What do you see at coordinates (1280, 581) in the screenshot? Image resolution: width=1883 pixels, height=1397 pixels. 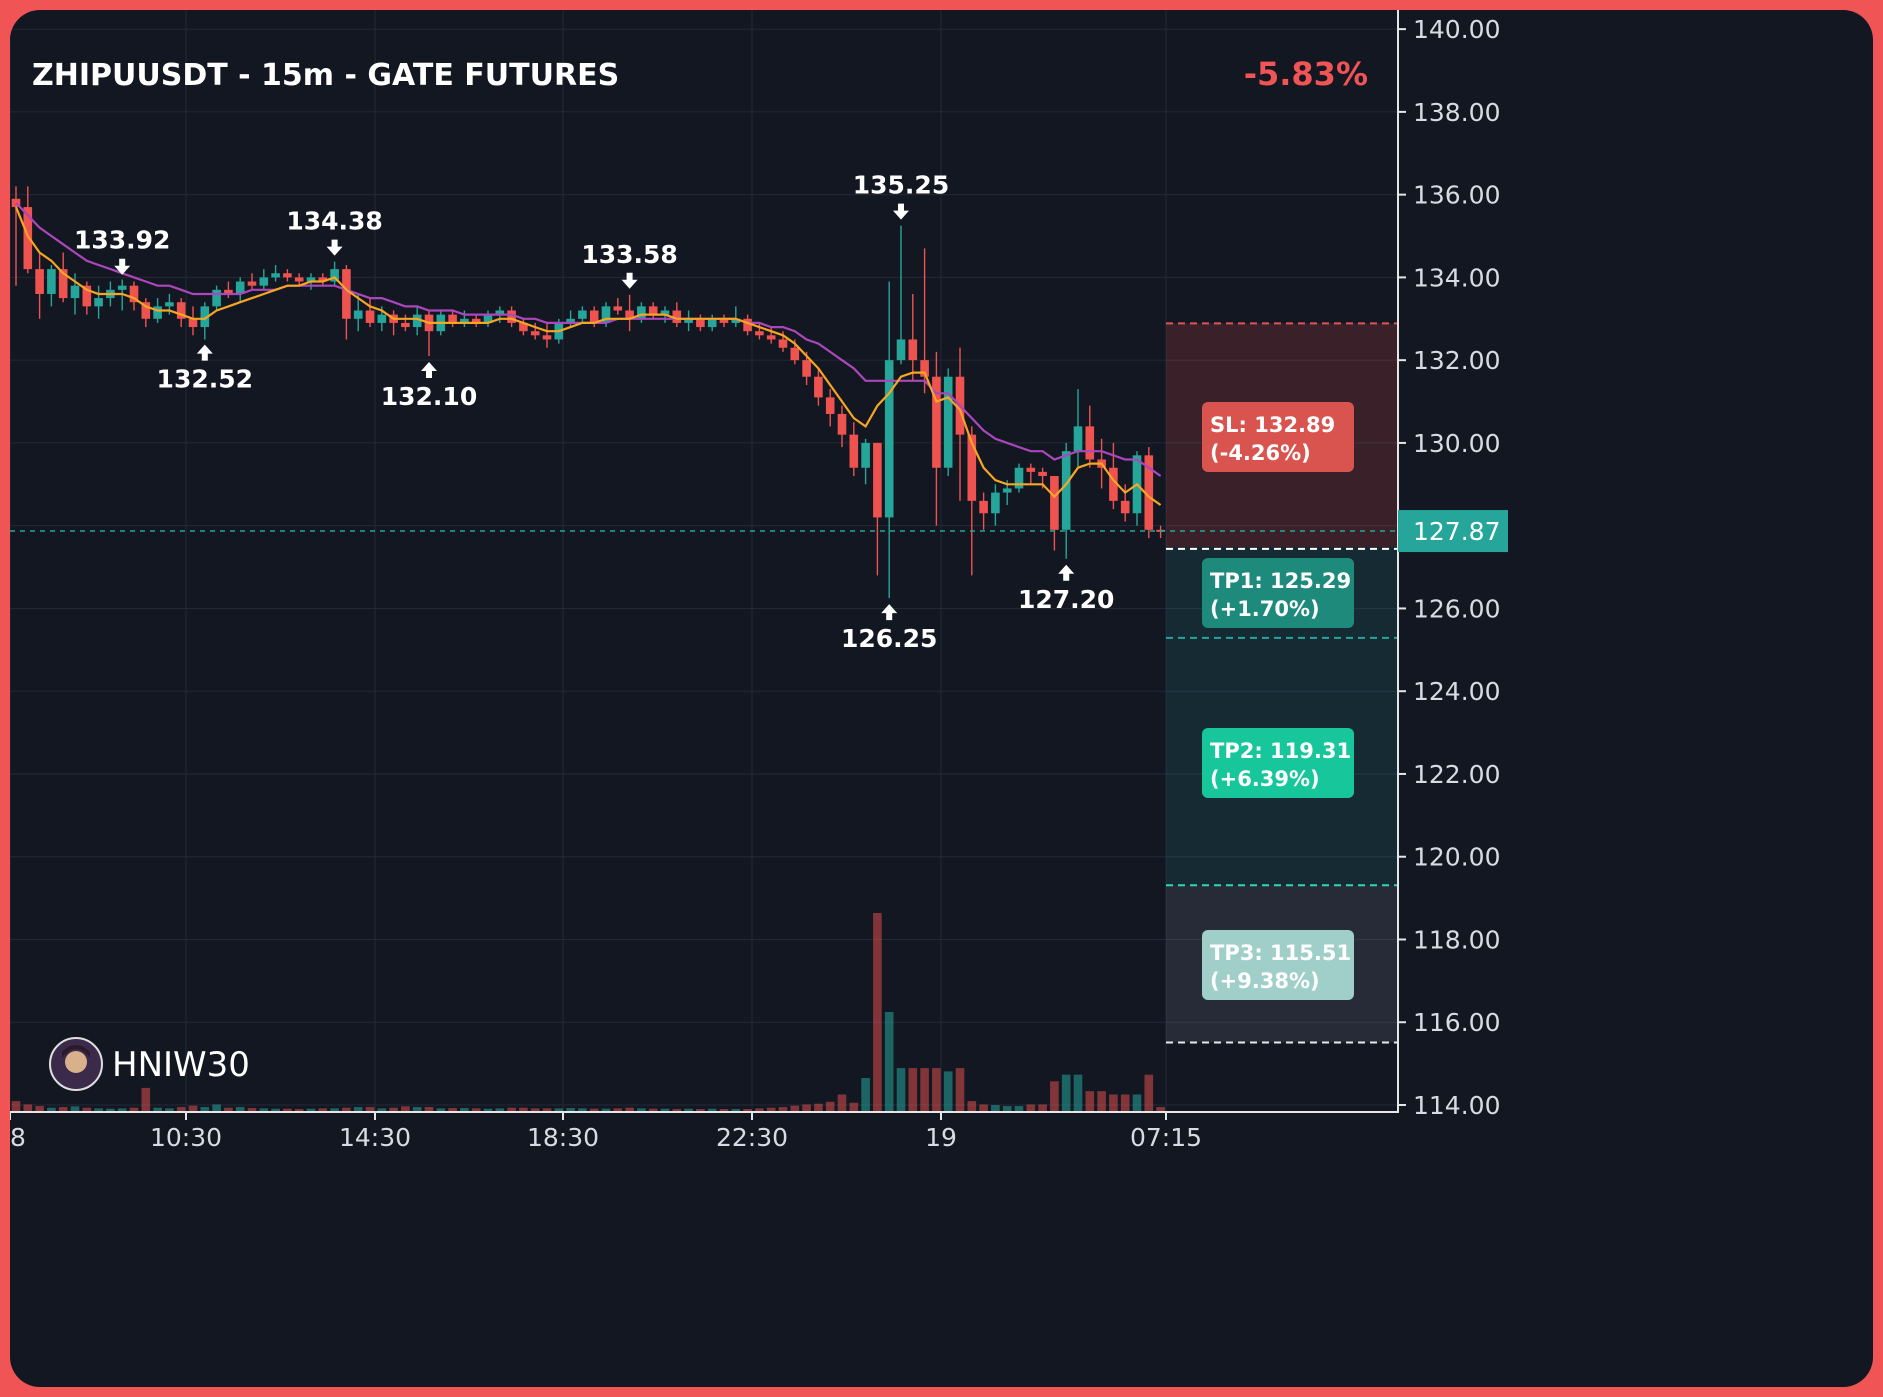 I see `tp1-badge-label: TP1: 125.29` at bounding box center [1280, 581].